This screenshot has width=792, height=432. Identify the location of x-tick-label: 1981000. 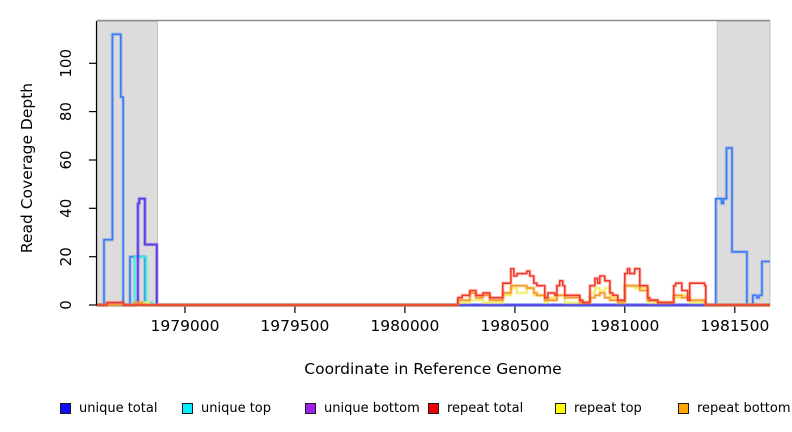
(624, 326).